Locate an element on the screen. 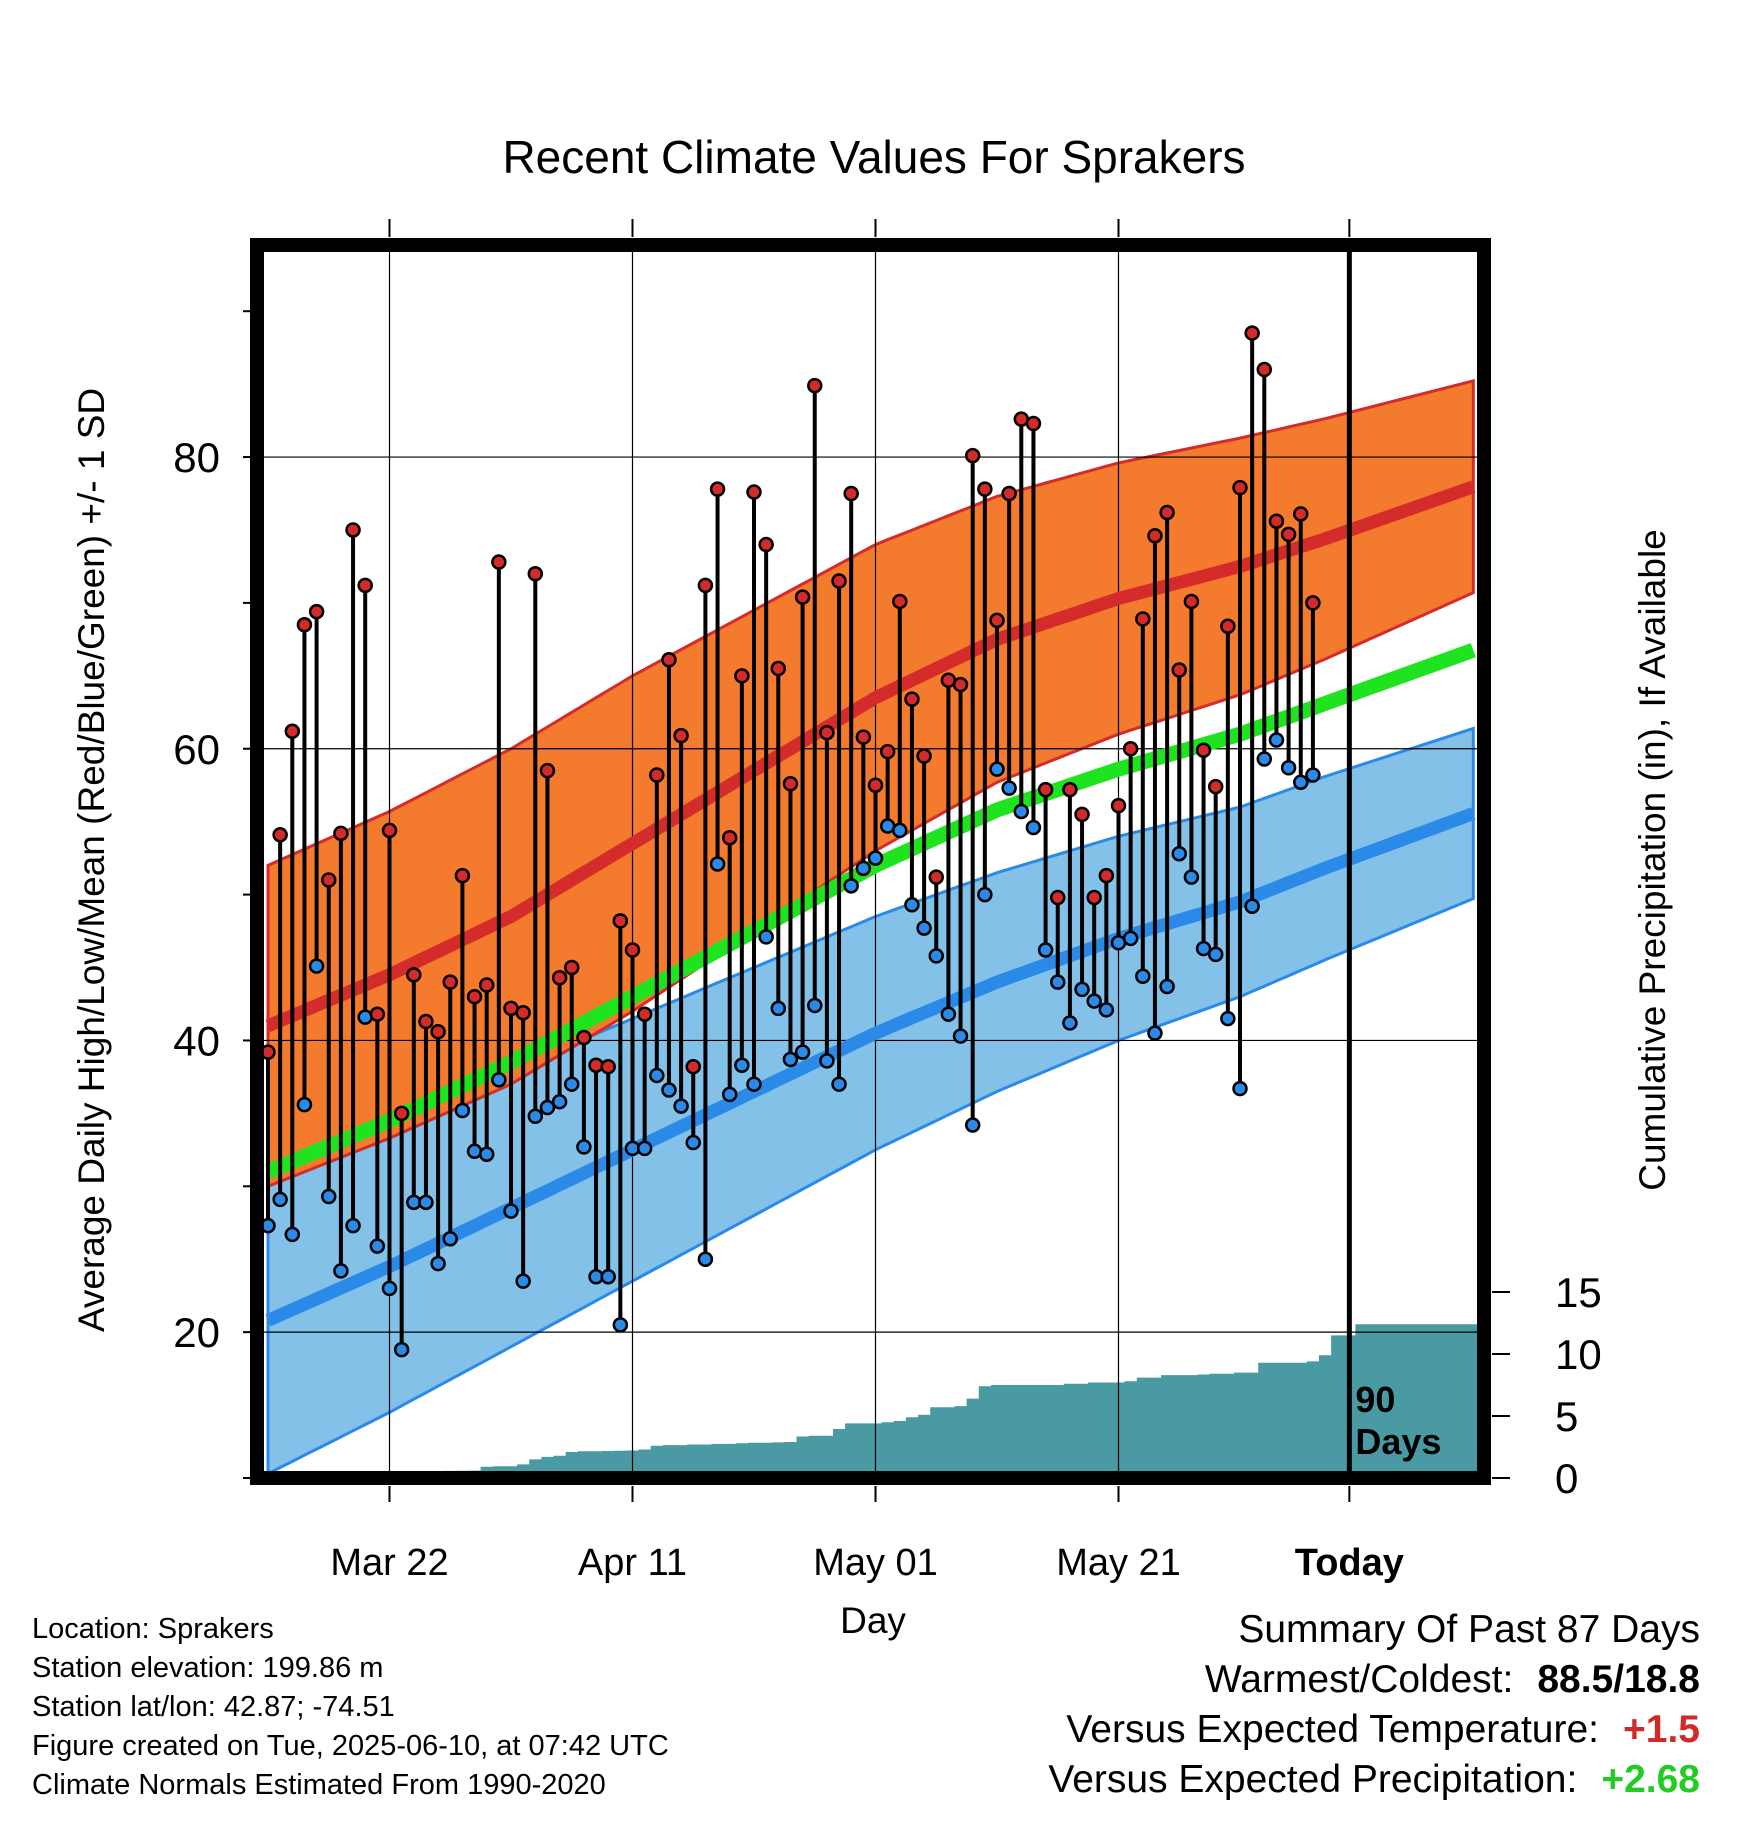 The width and height of the screenshot is (1748, 1828). y2-tick-label: 15 is located at coordinates (1578, 1292).